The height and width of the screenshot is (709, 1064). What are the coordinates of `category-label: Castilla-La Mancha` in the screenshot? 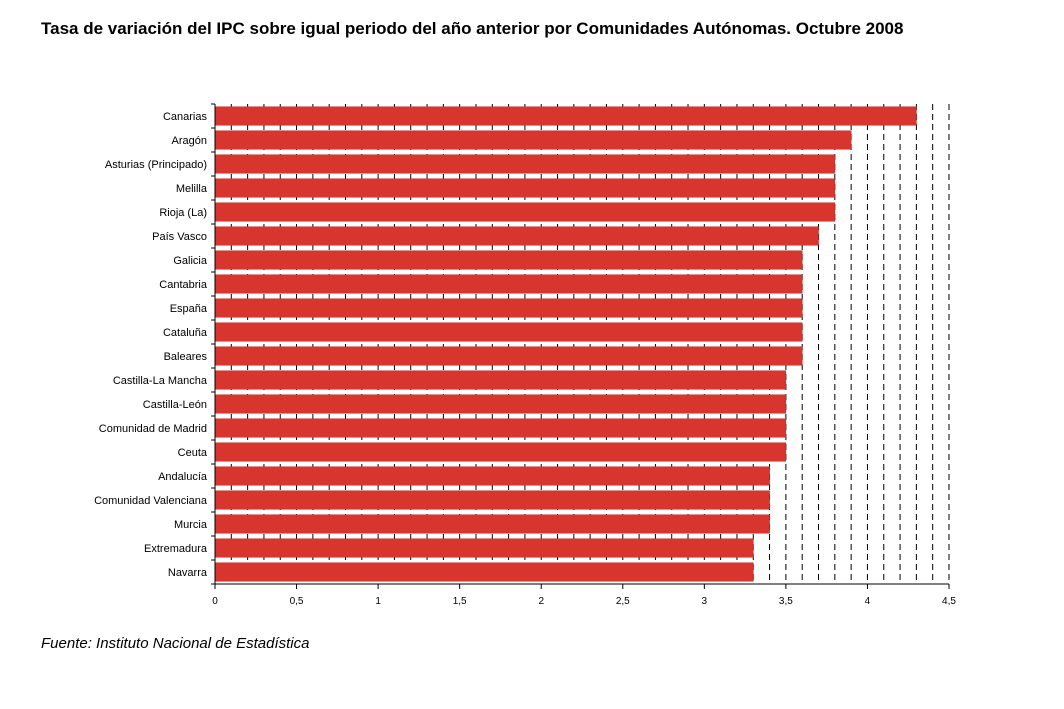 It's located at (160, 381).